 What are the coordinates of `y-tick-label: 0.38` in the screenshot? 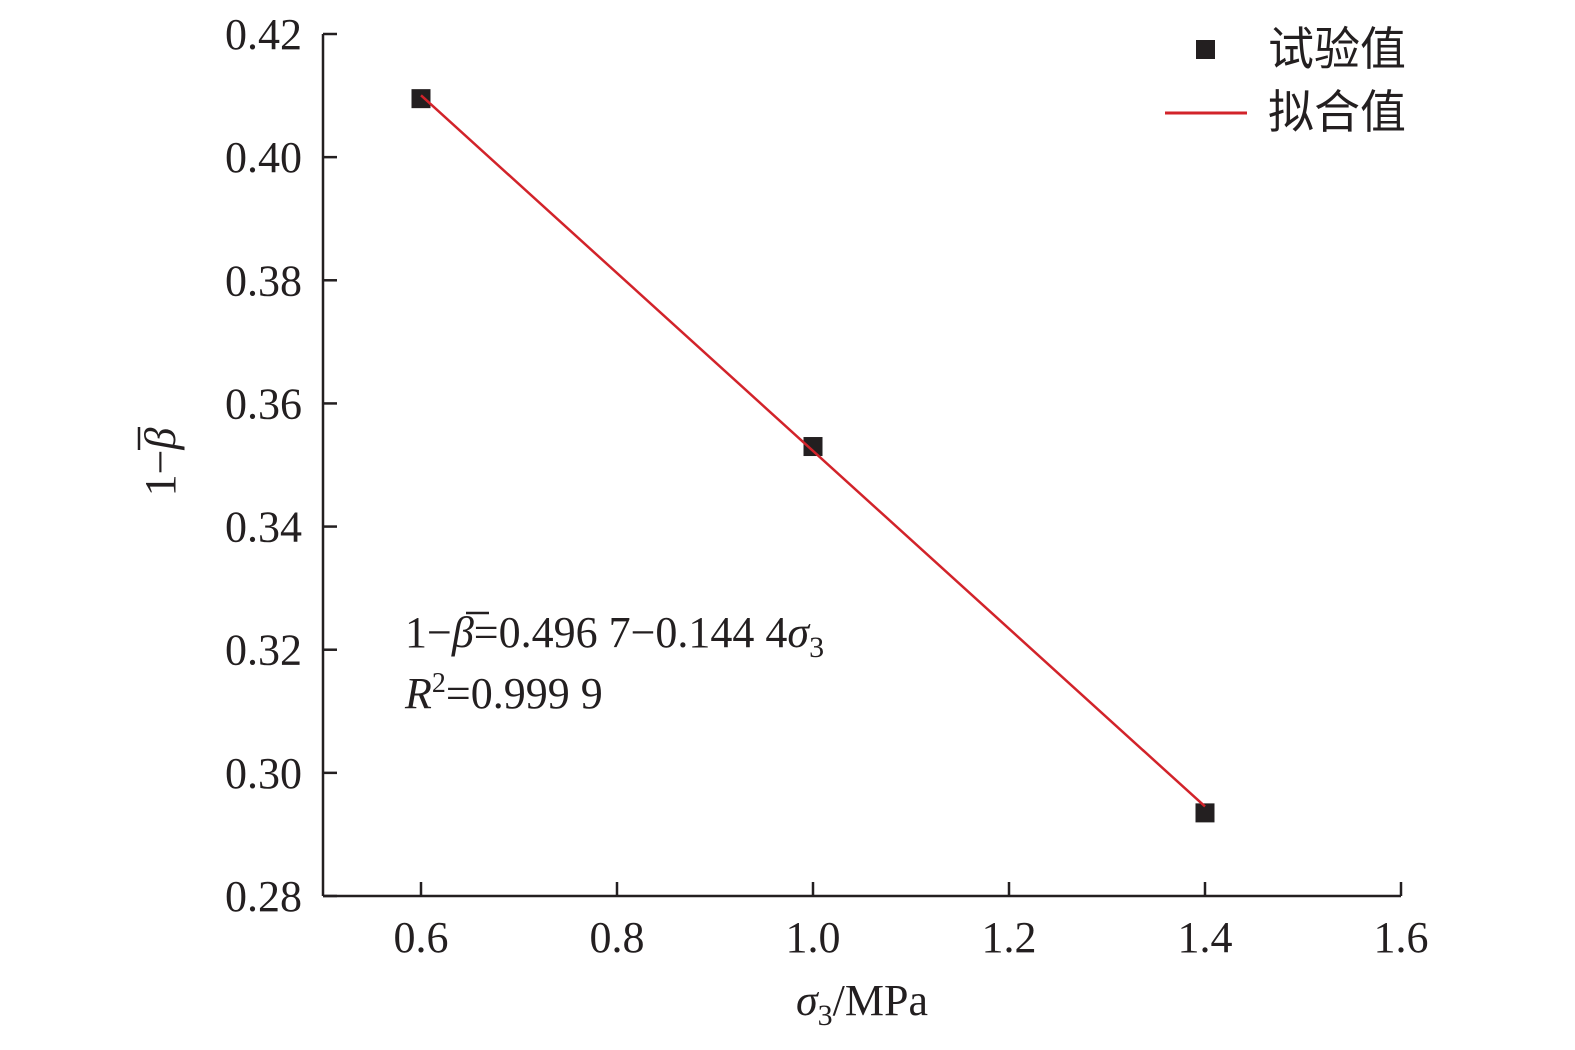 It's located at (263, 280).